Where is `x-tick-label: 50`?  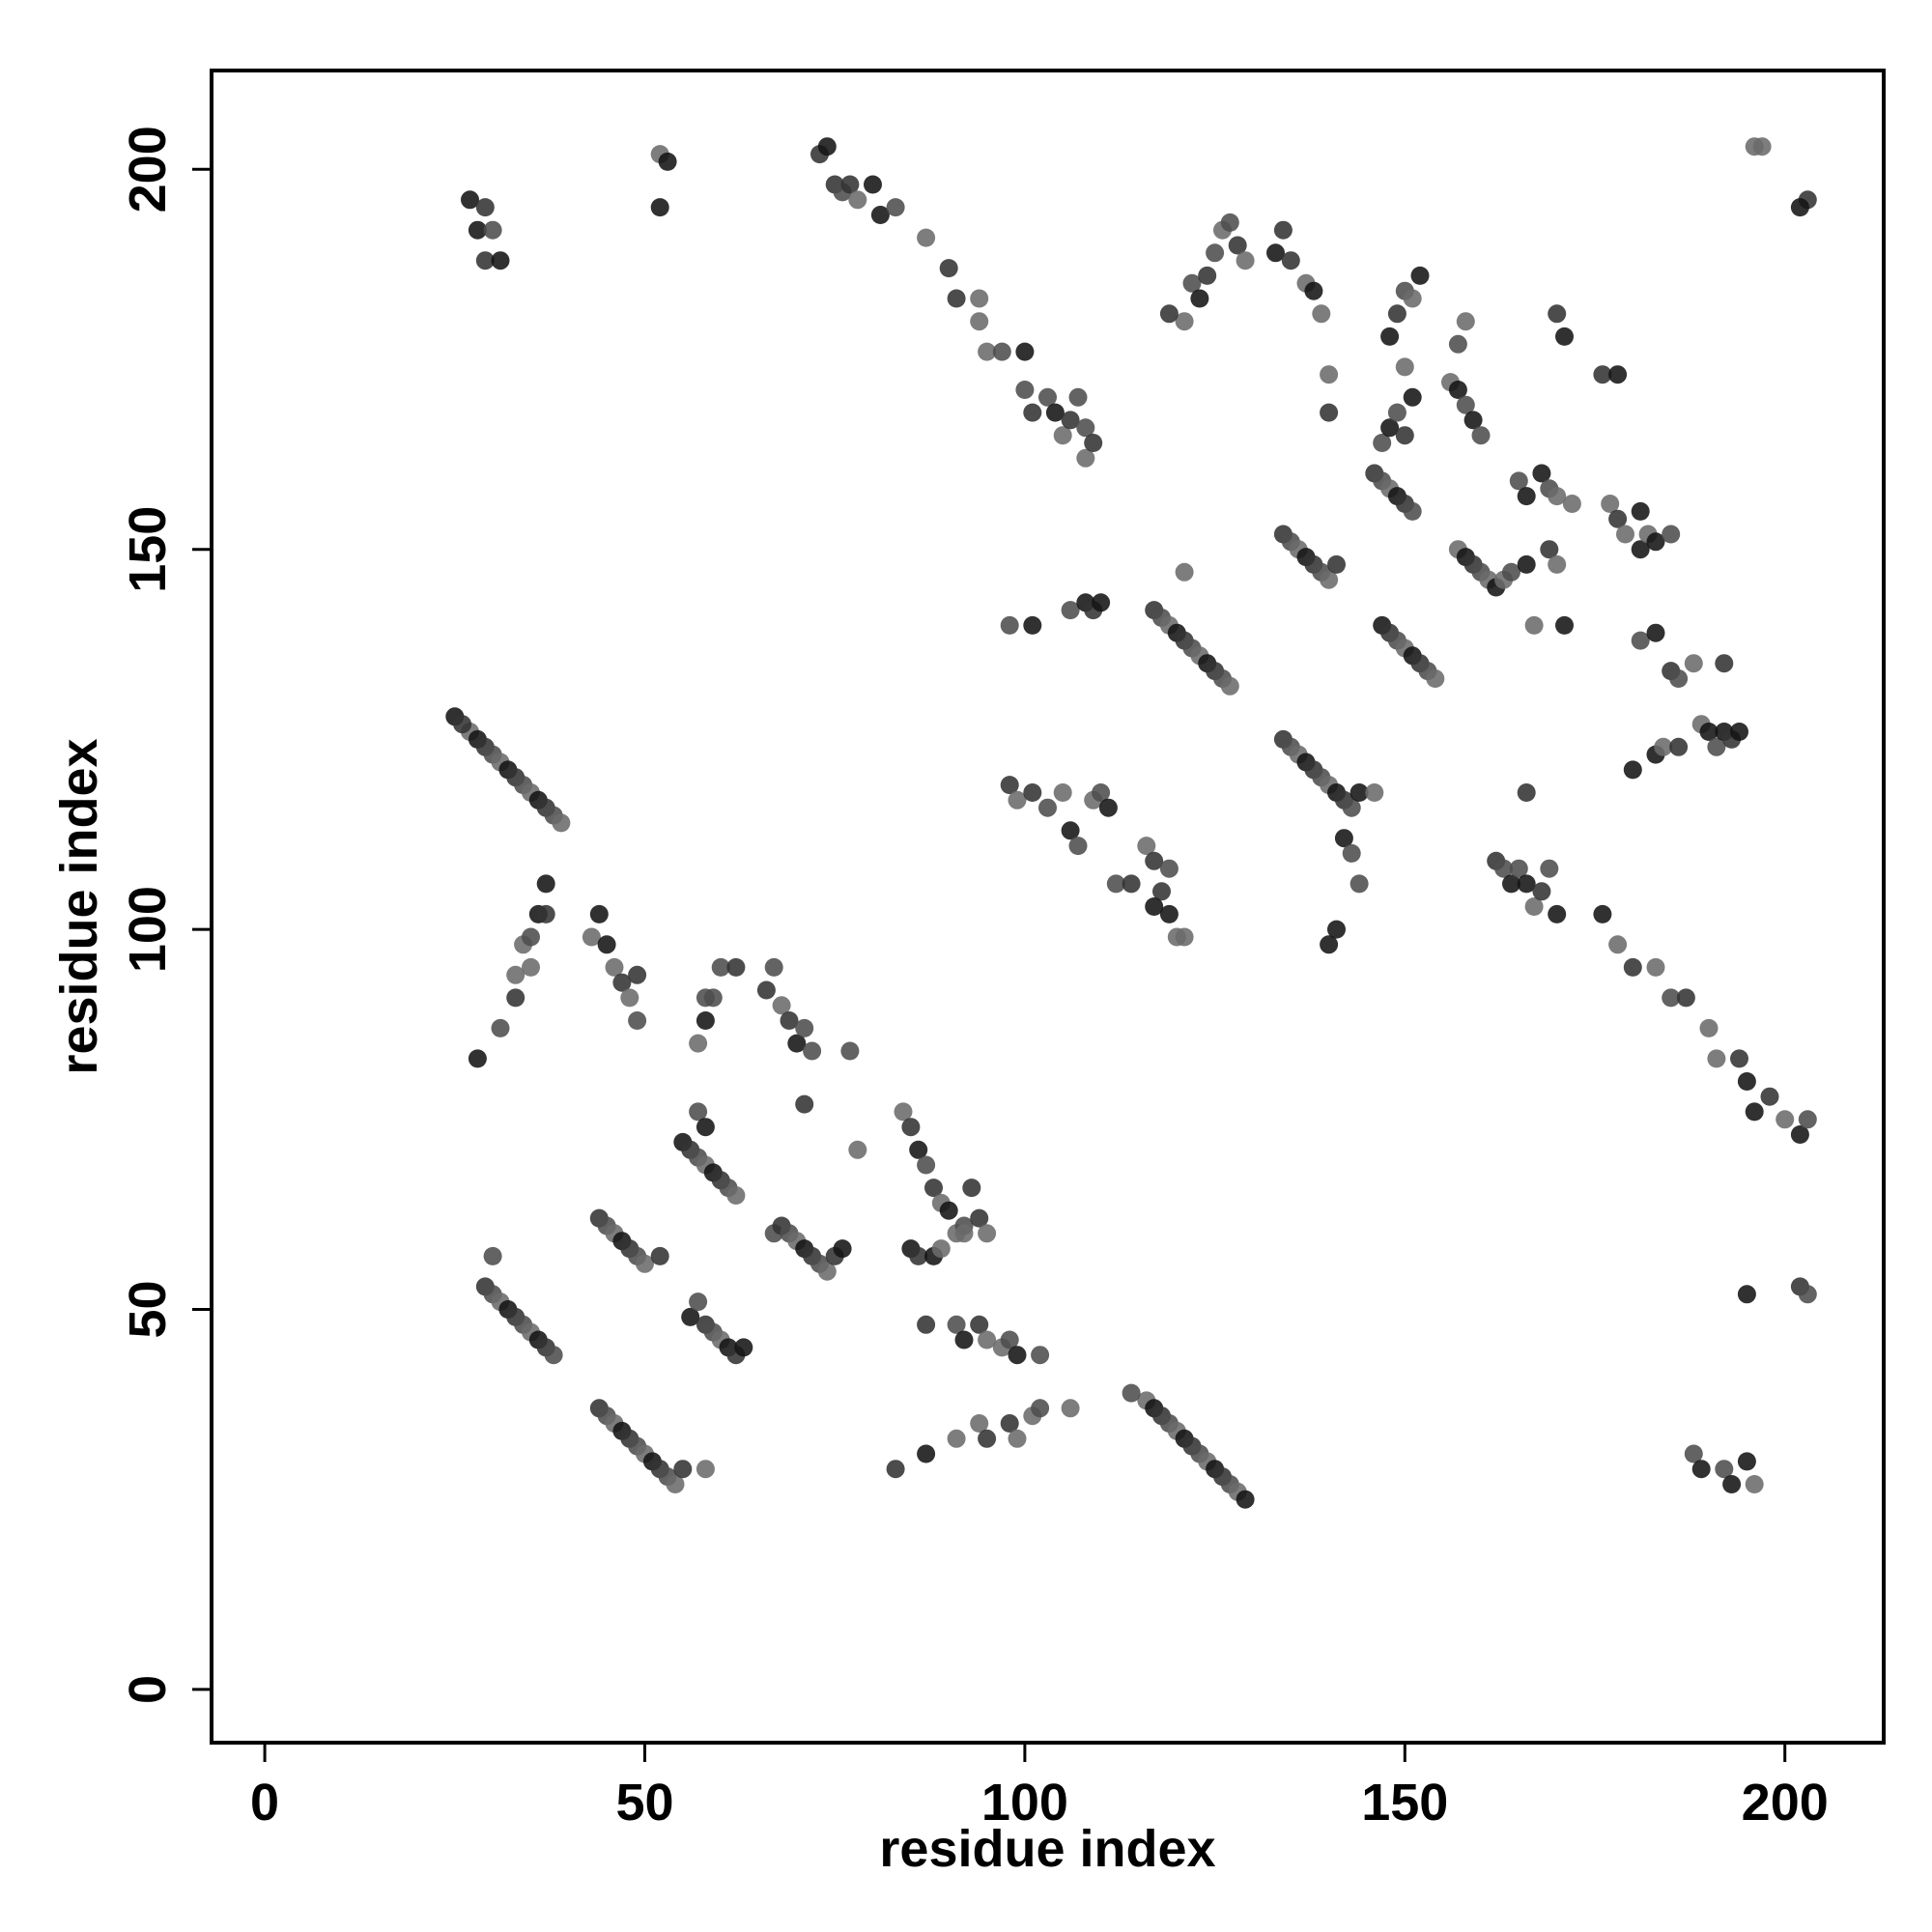
x-tick-label: 50 is located at coordinates (644, 1803).